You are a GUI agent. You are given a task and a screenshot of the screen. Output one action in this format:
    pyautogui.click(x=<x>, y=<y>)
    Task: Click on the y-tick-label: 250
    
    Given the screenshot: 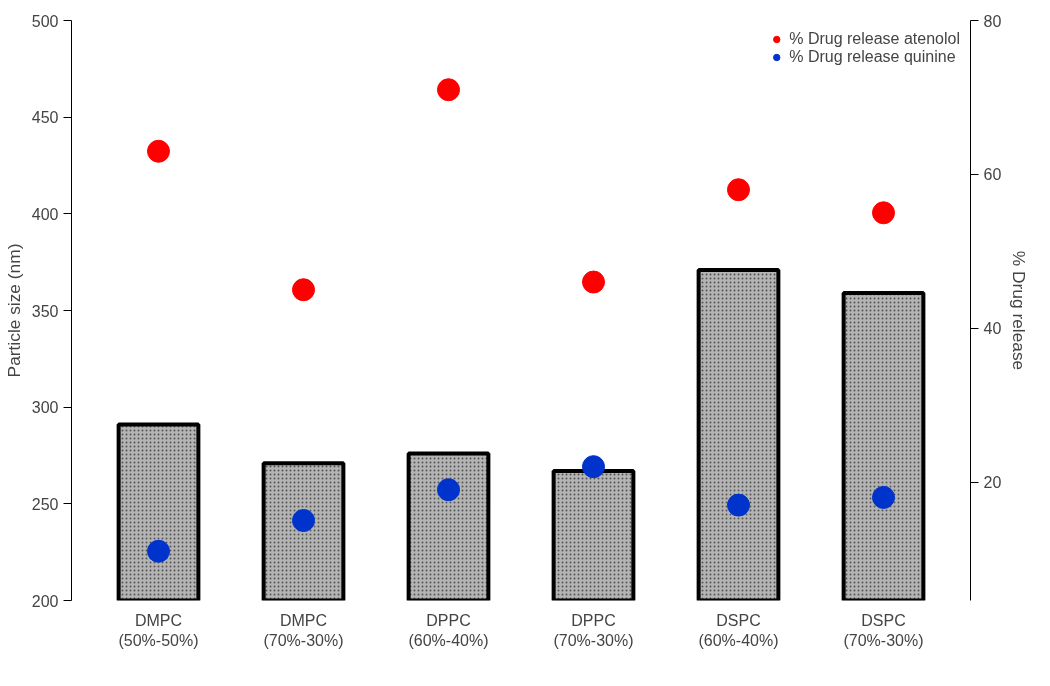 What is the action you would take?
    pyautogui.click(x=45, y=504)
    